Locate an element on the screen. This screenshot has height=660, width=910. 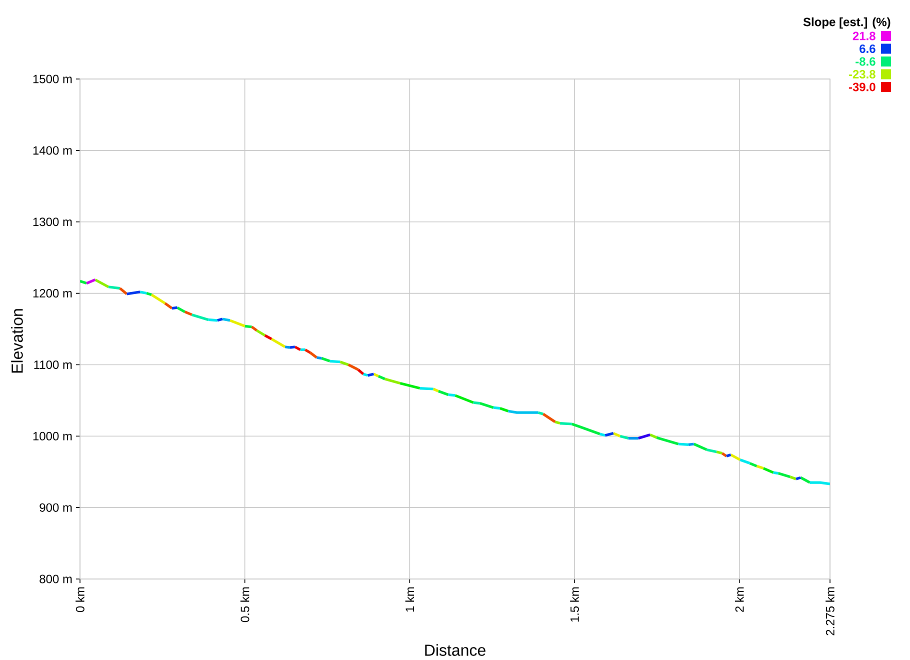
x-tick-label: 0 km is located at coordinates (80, 599).